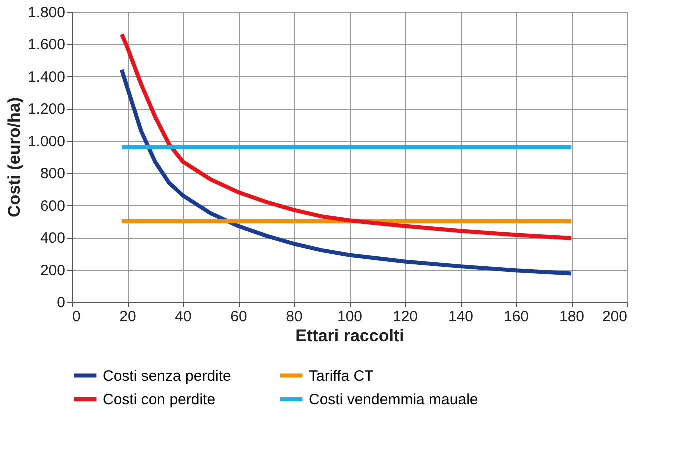  I want to click on y-axis-title: Costi (euro/ha), so click(14, 158).